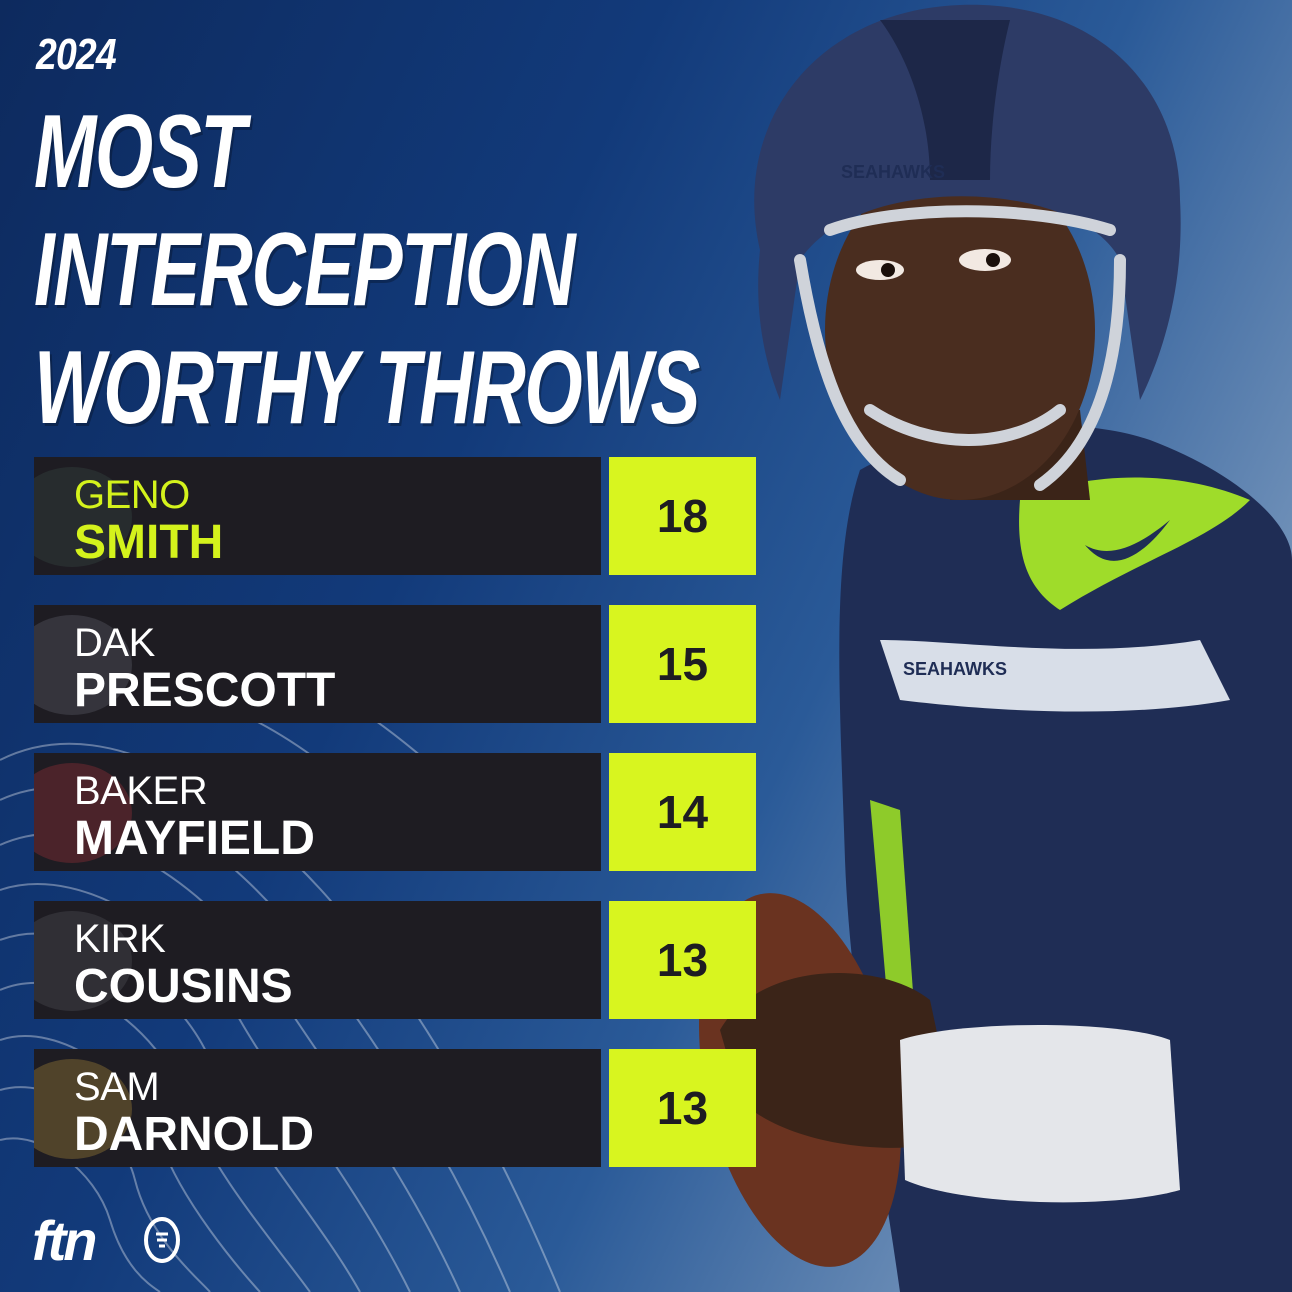  What do you see at coordinates (367, 388) in the screenshot?
I see `title-line-3: WORTHY THROWS` at bounding box center [367, 388].